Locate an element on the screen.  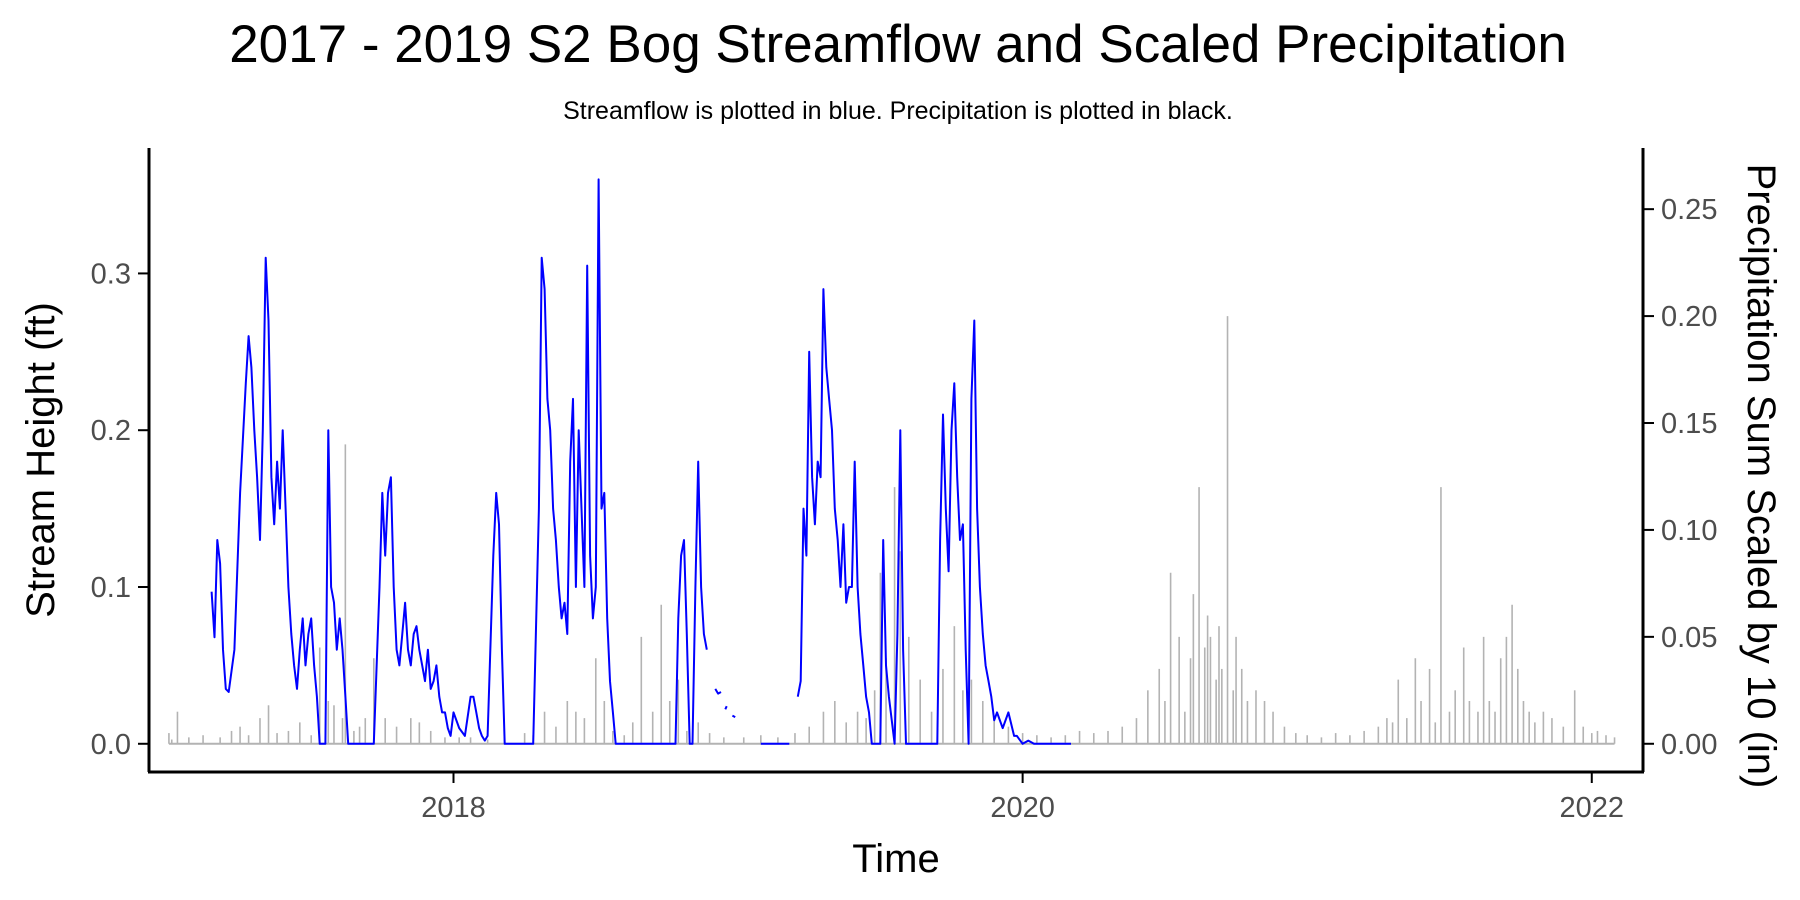
y-axis-ticks: 0.0 0.1 0.2 0.3 is located at coordinates (120, 509).